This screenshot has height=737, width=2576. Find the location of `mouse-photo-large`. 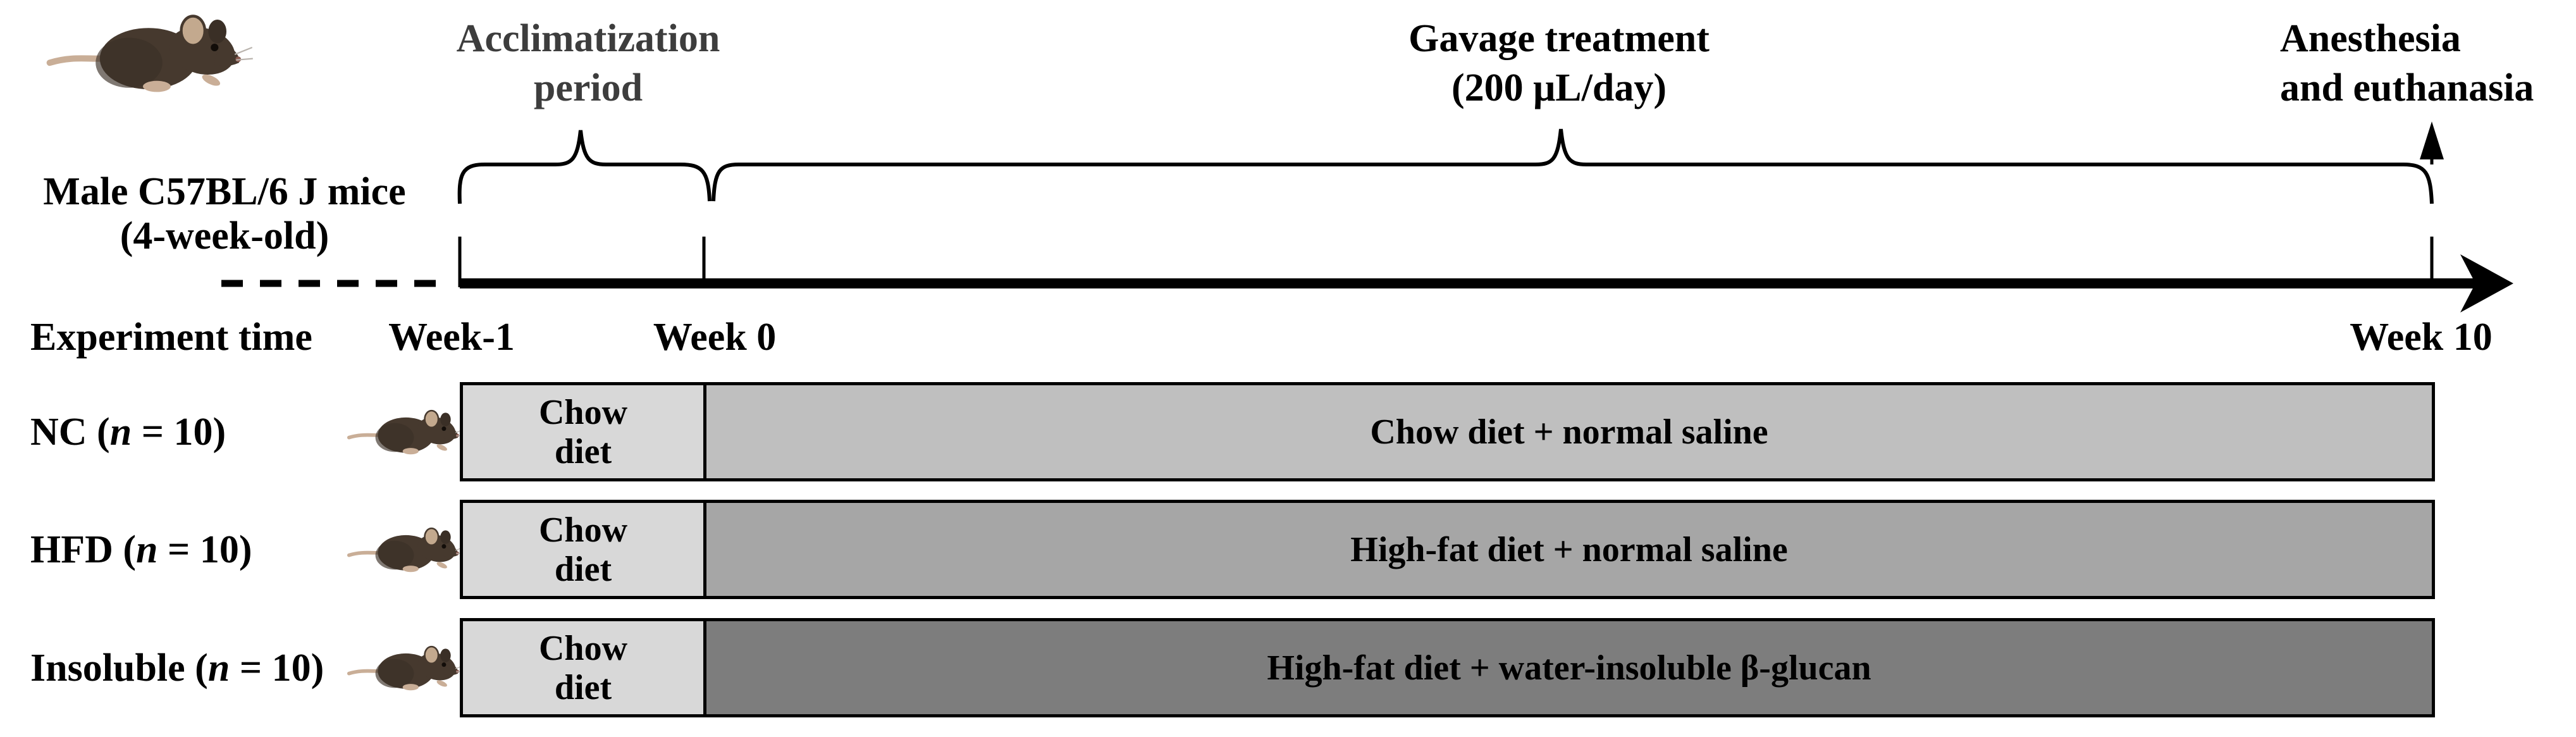

mouse-photo-large is located at coordinates (150, 54).